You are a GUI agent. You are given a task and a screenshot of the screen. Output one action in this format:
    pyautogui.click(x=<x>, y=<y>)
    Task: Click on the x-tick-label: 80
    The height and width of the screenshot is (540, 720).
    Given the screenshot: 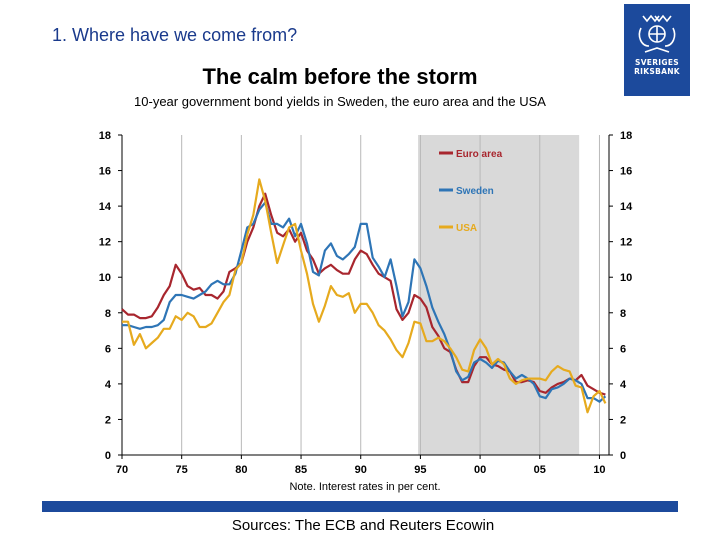 What is the action you would take?
    pyautogui.click(x=241, y=470)
    